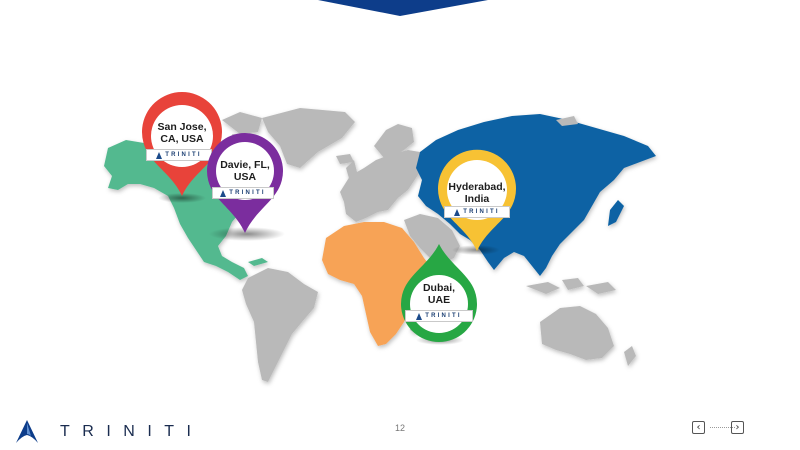 This screenshot has width=800, height=450. I want to click on page-number: 12, so click(399, 428).